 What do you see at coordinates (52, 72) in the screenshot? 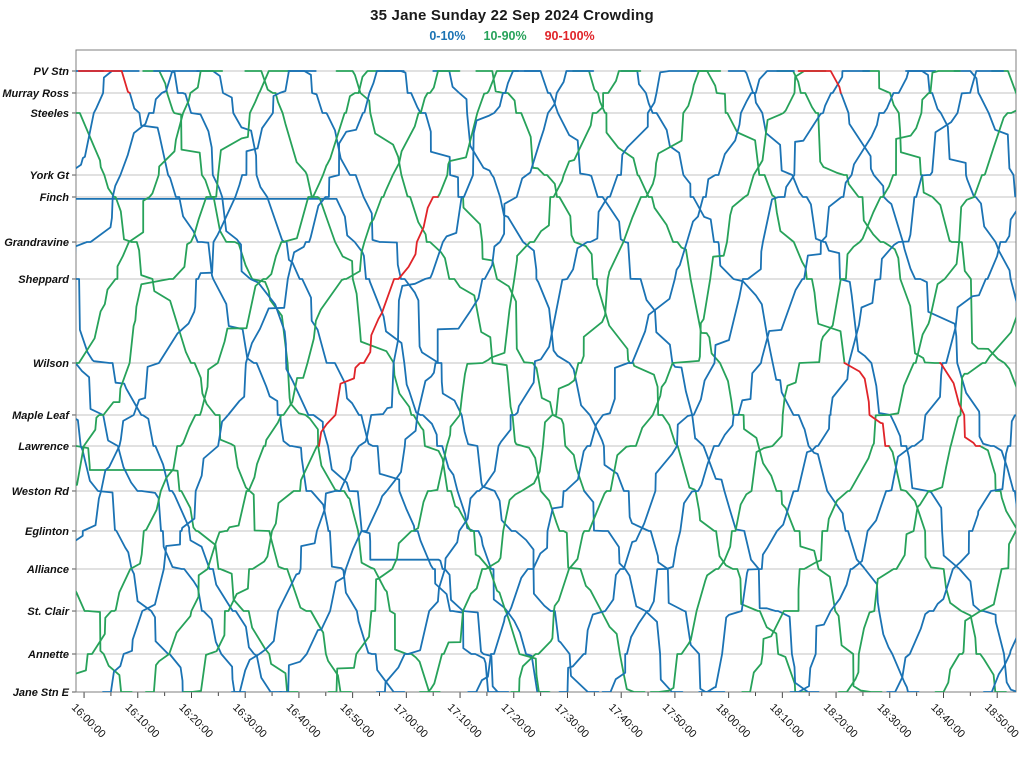
I see `station-label-pv-stn: PV Stn` at bounding box center [52, 72].